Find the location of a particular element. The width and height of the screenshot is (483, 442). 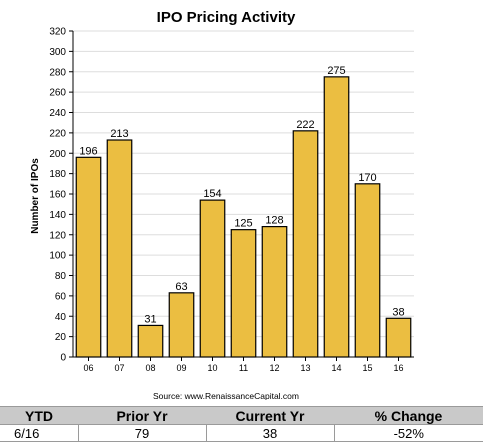

summary-data-row: 6/16 79 38 -52% is located at coordinates (241, 433).